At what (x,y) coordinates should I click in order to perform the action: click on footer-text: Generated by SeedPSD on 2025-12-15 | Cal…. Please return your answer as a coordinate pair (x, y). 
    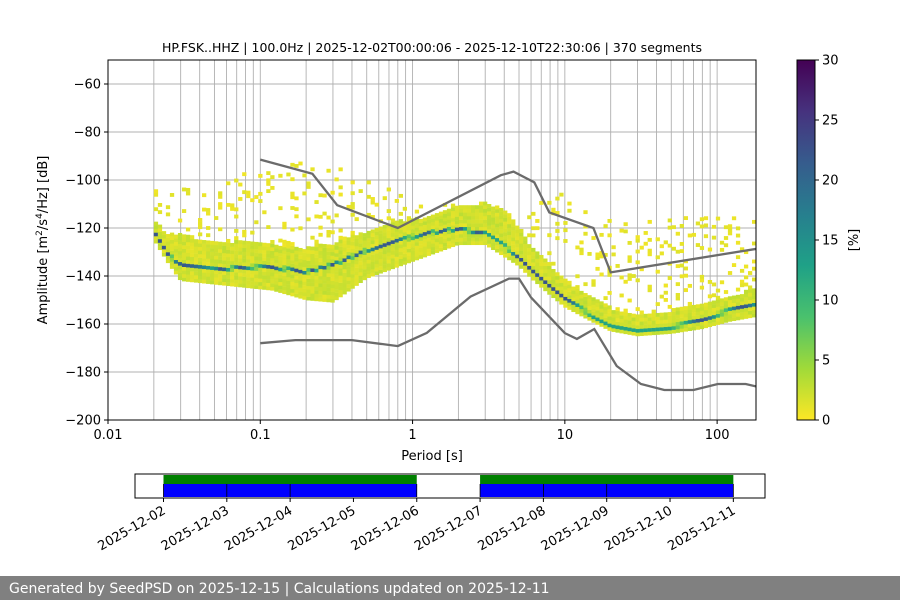
    Looking at the image, I should click on (279, 589).